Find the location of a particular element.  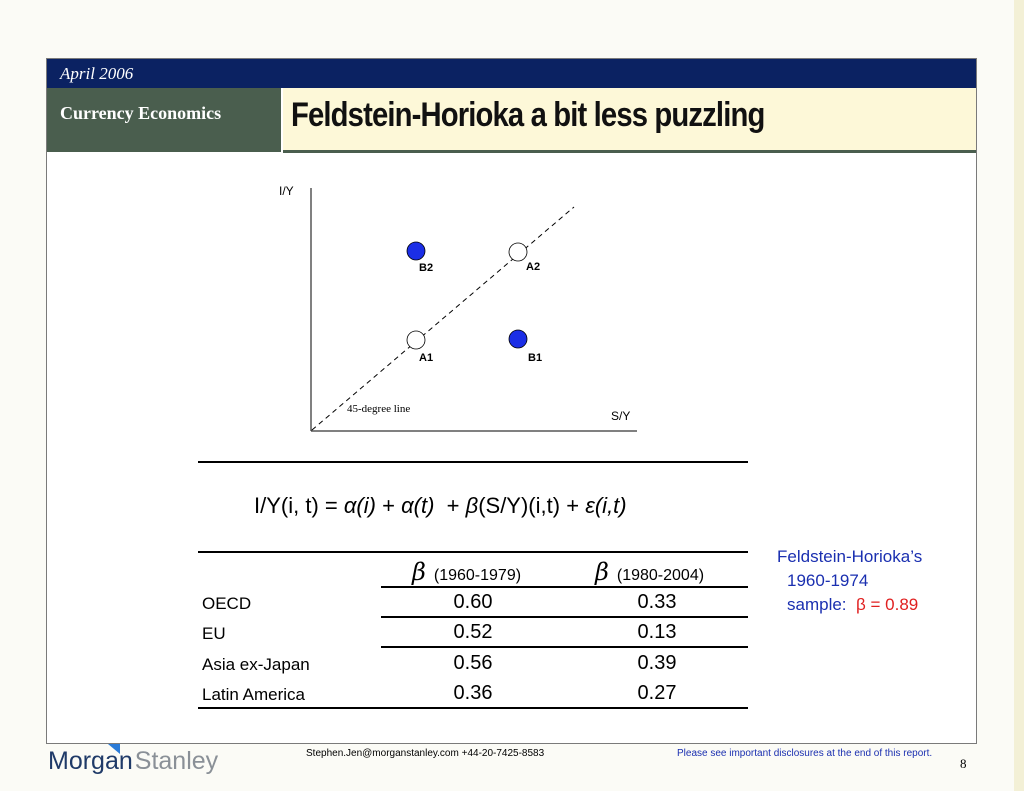

table-top-rule is located at coordinates (473, 462).